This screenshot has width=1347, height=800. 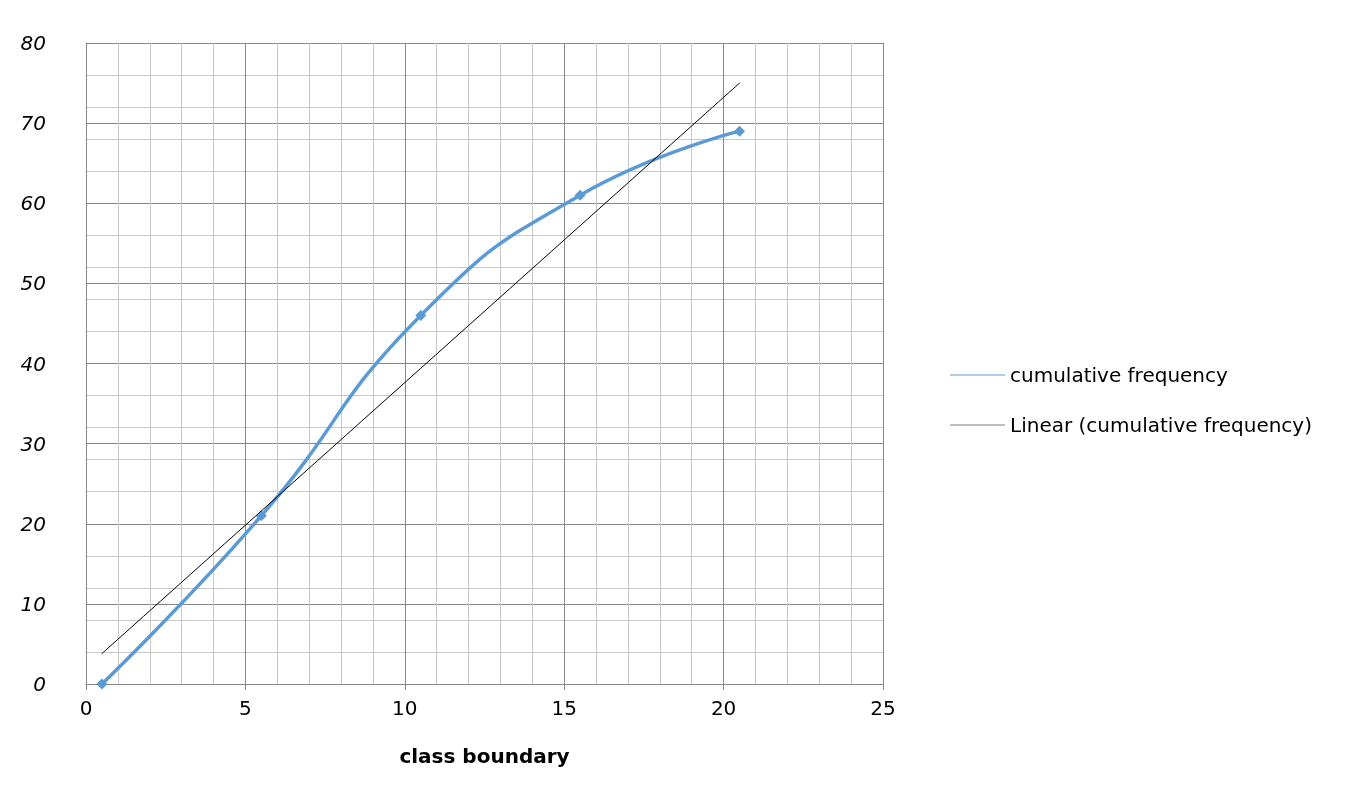 I want to click on x-tick-label: 10, so click(x=405, y=708).